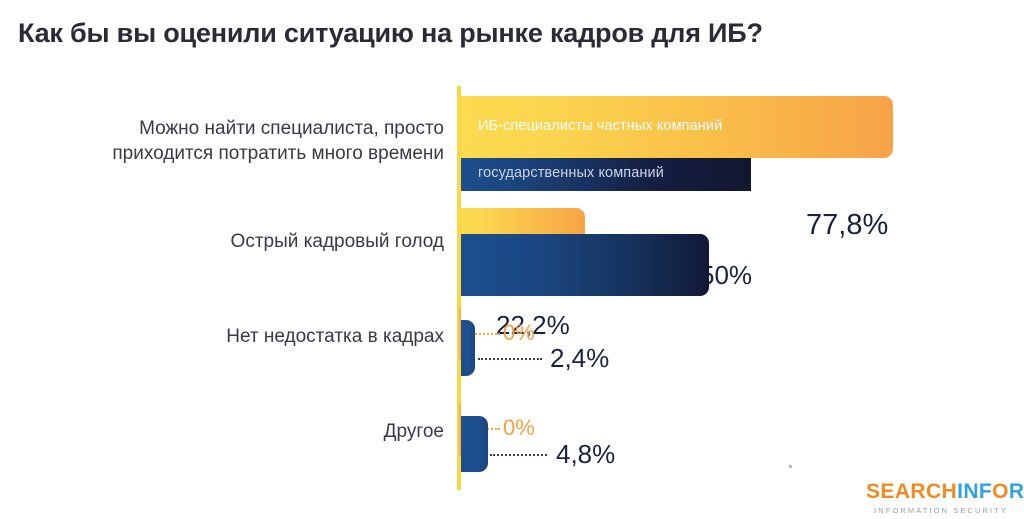 The image size is (1024, 519). I want to click on value-private-1: 77,8%, so click(847, 225).